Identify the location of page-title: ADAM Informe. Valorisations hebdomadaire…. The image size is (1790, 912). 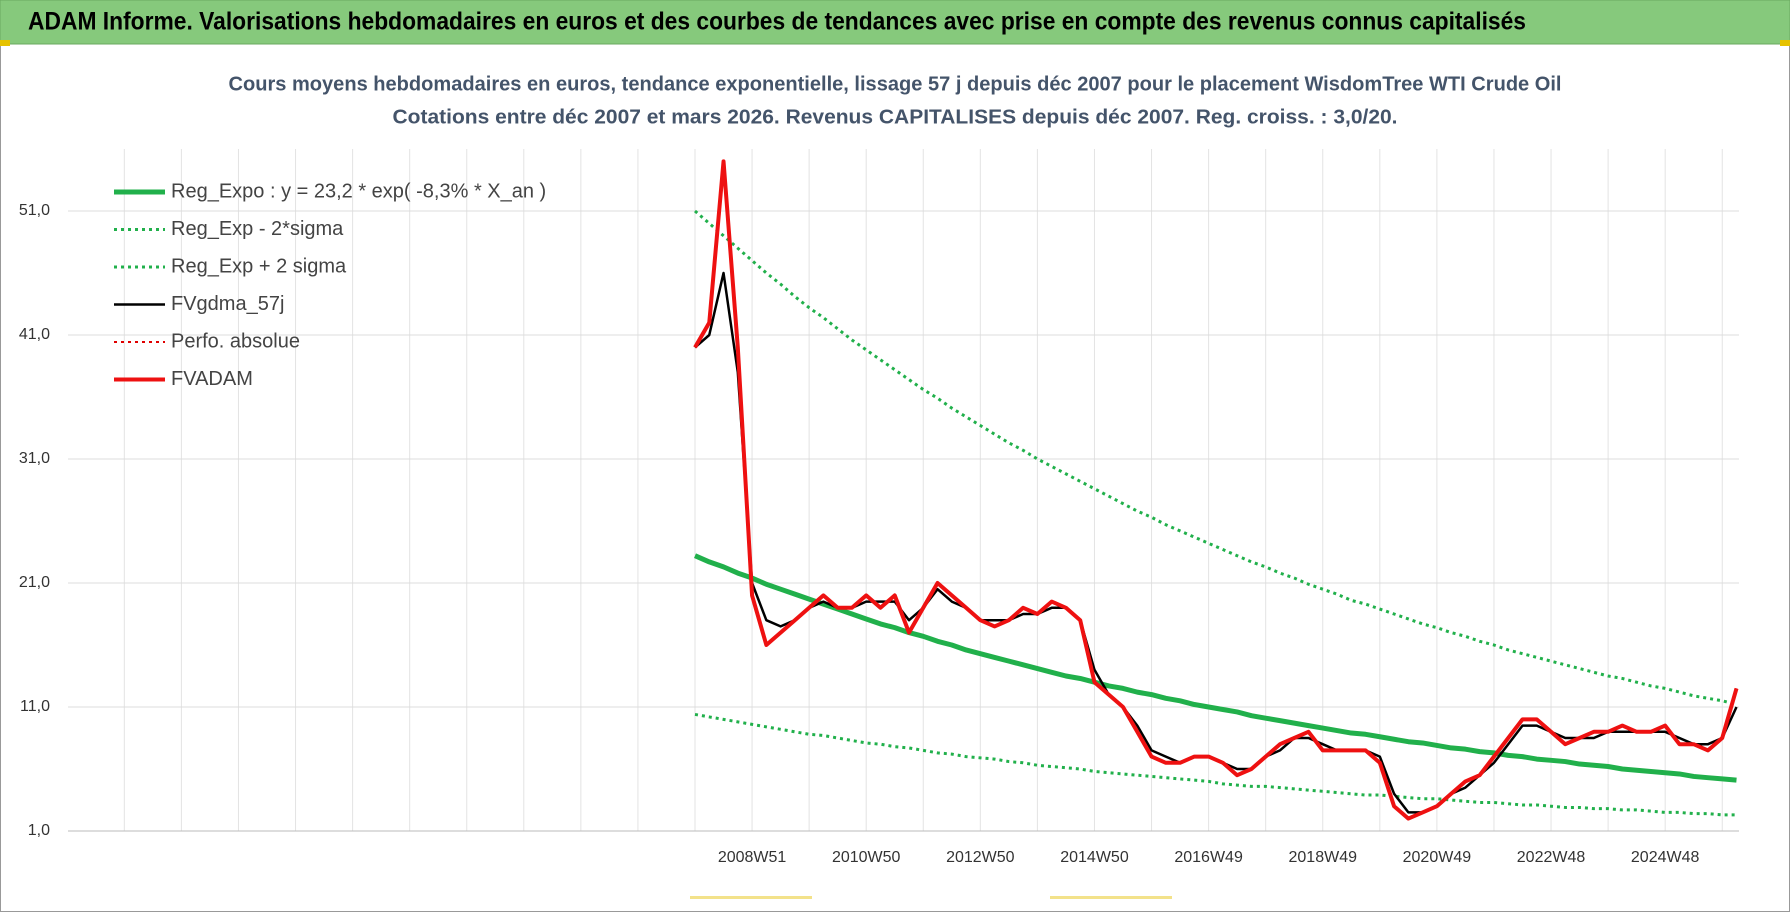
(777, 22).